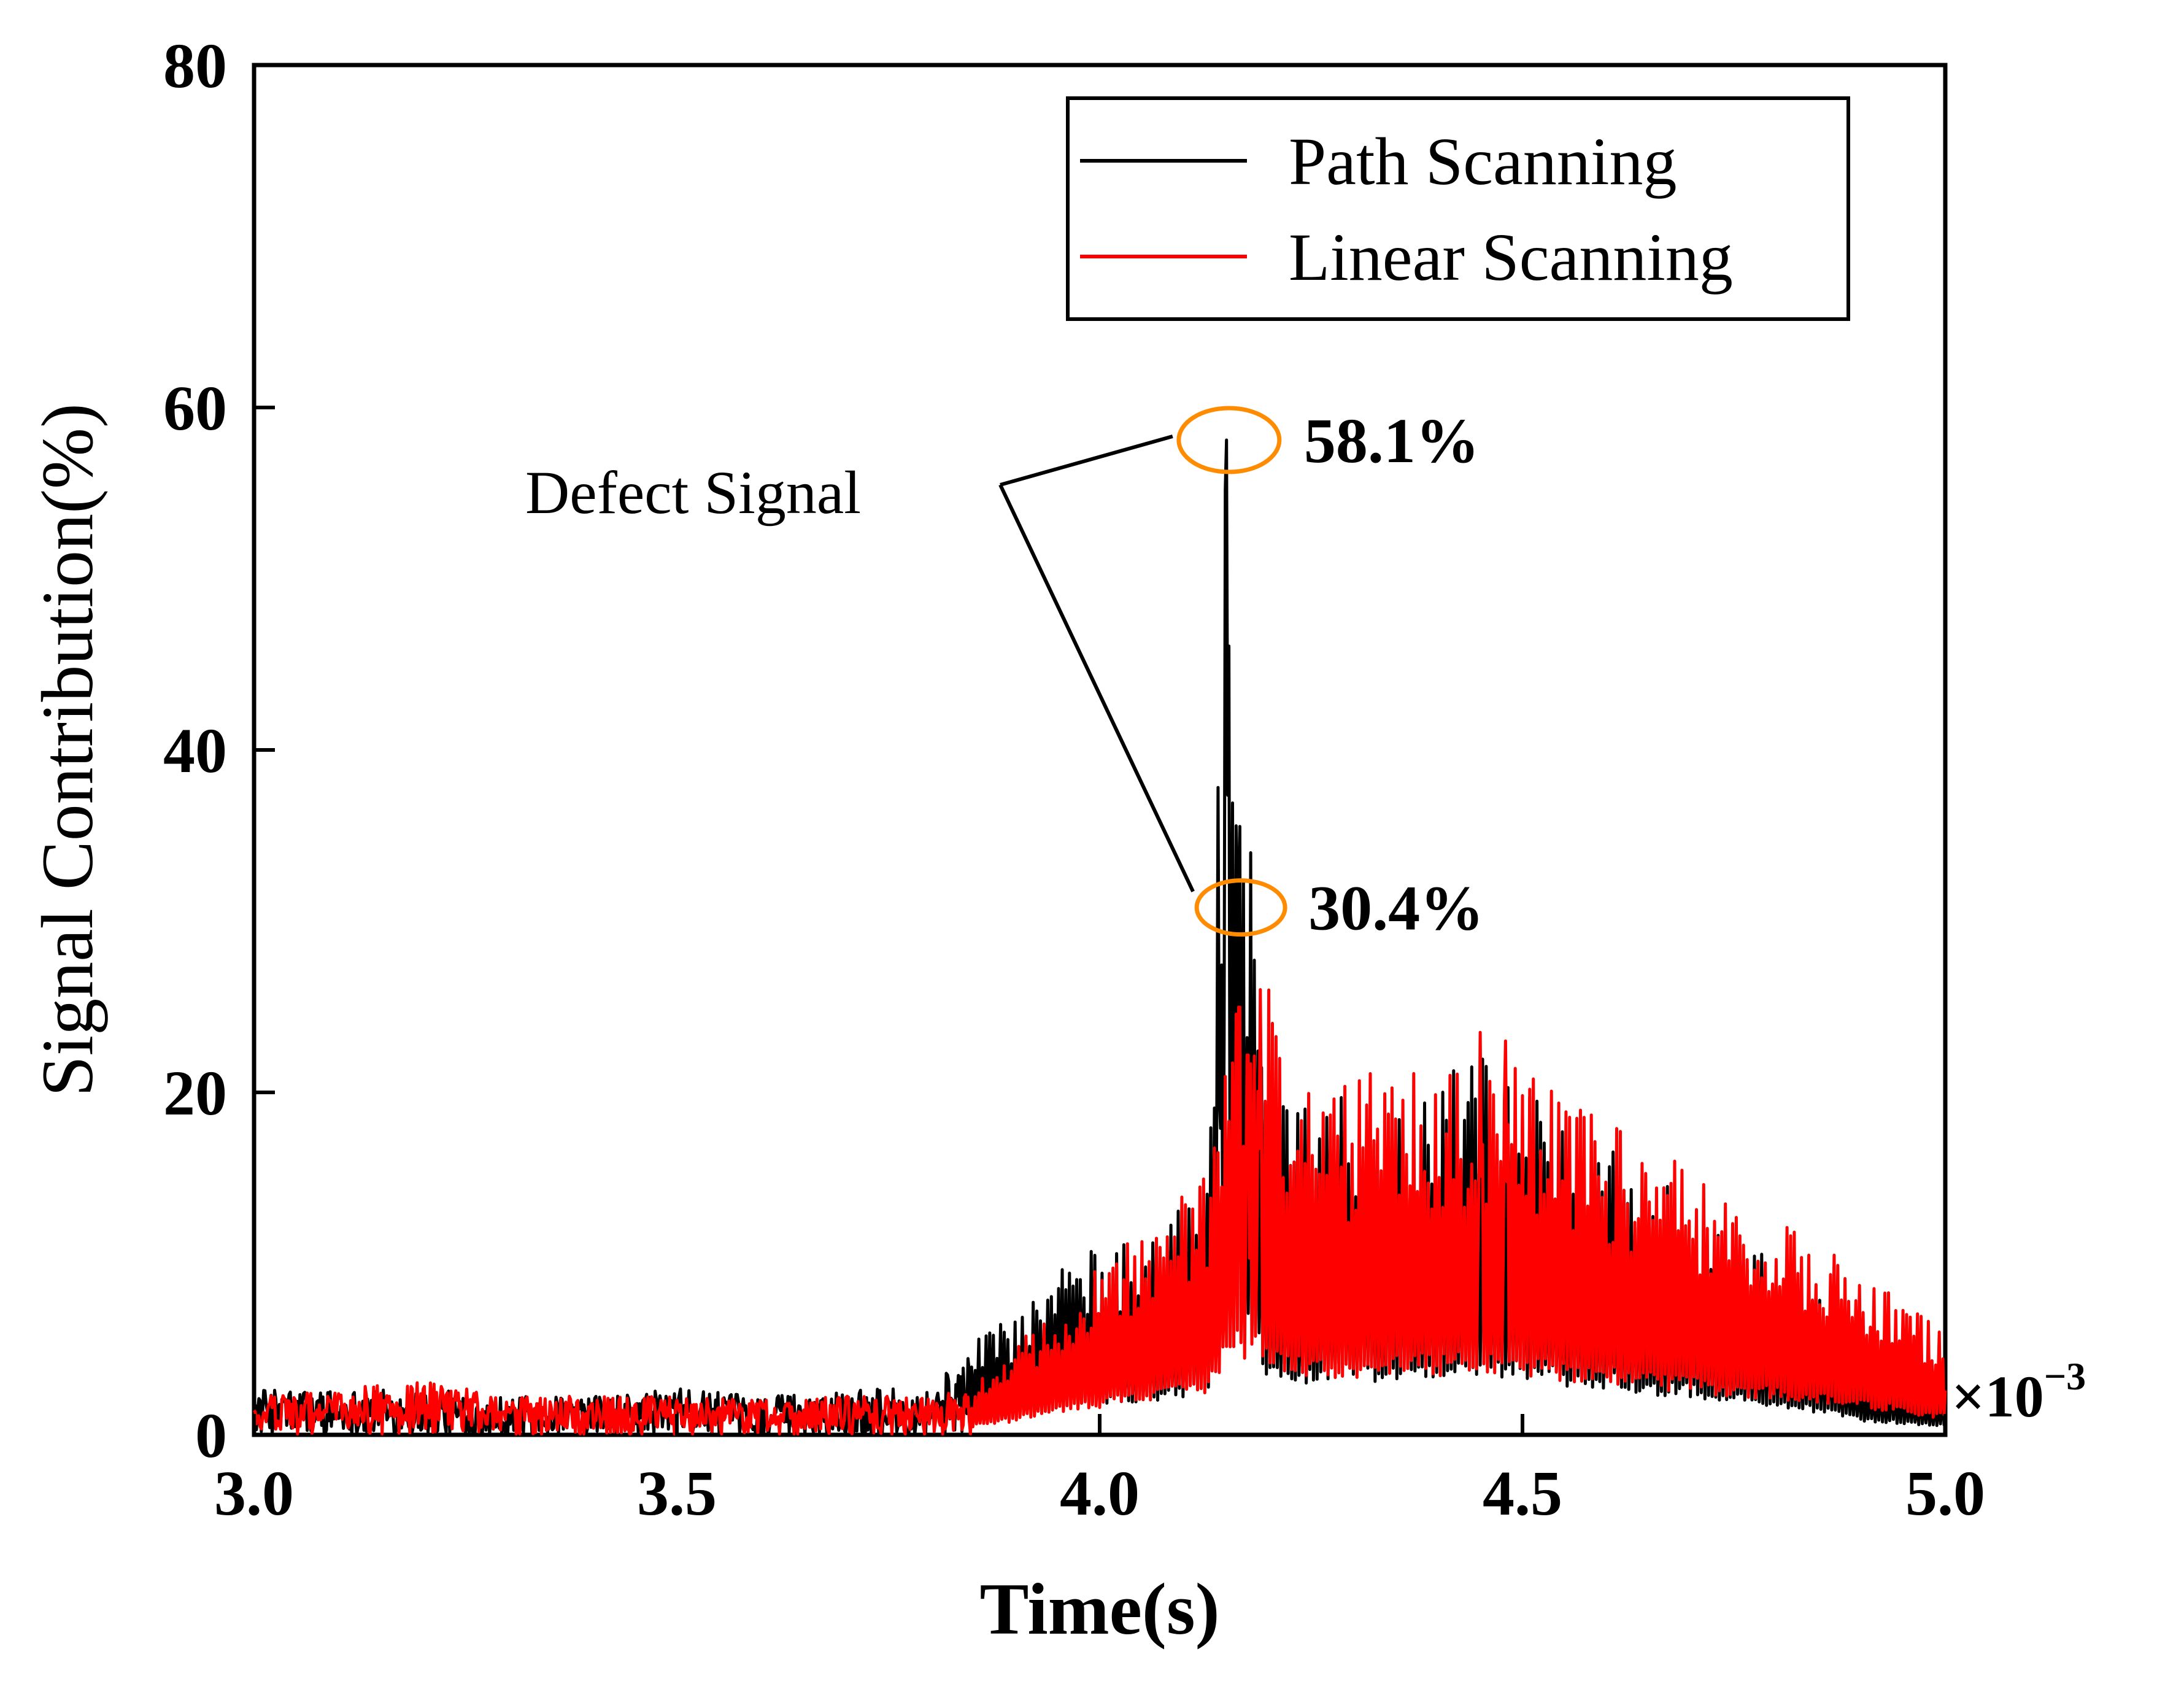 This screenshot has height=1684, width=2184. What do you see at coordinates (693, 492) in the screenshot?
I see `defect-signal-label: Defect Signal` at bounding box center [693, 492].